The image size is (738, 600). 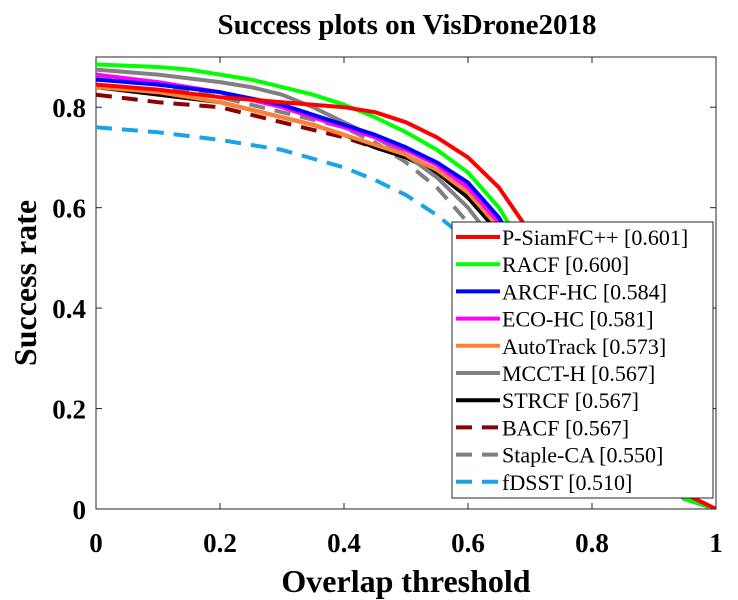 What do you see at coordinates (69, 309) in the screenshot?
I see `y-tick-label: 0.4` at bounding box center [69, 309].